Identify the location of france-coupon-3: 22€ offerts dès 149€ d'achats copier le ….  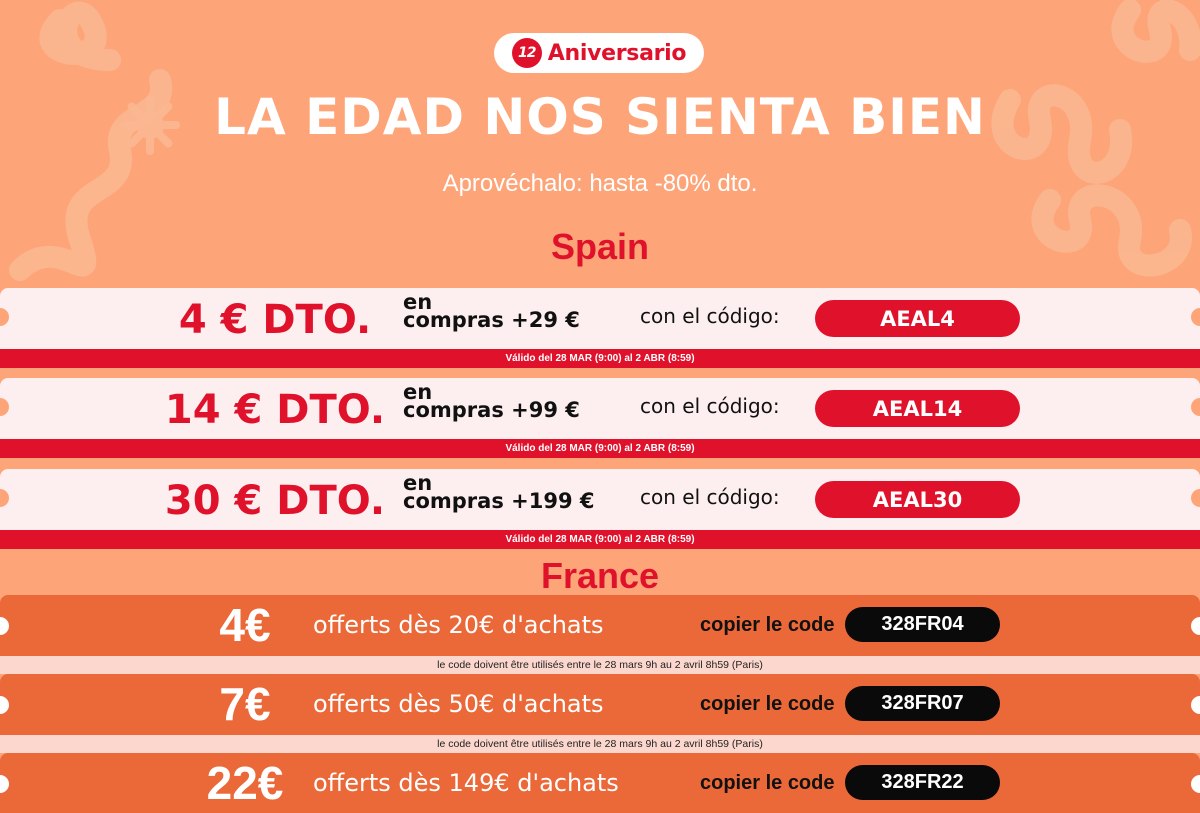
(600, 783).